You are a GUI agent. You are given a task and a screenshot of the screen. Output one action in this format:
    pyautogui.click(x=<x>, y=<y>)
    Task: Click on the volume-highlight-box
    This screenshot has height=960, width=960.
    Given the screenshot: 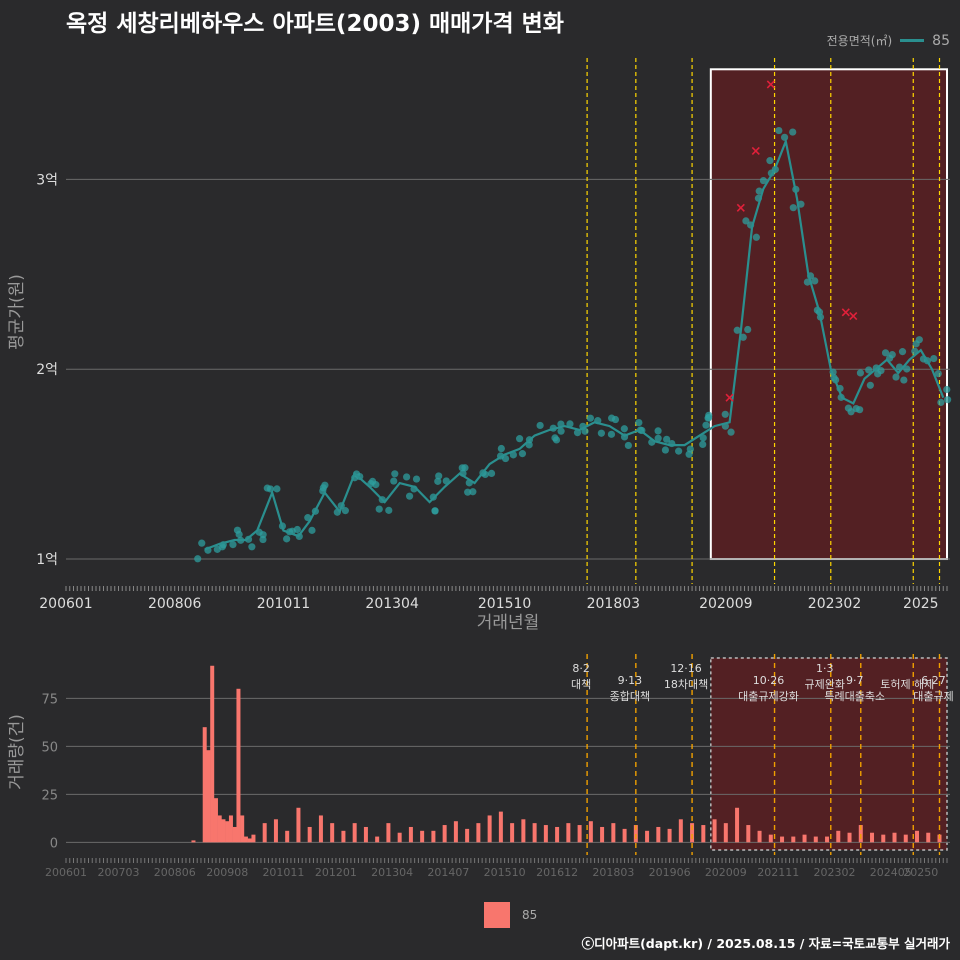 What is the action you would take?
    pyautogui.click(x=829, y=754)
    